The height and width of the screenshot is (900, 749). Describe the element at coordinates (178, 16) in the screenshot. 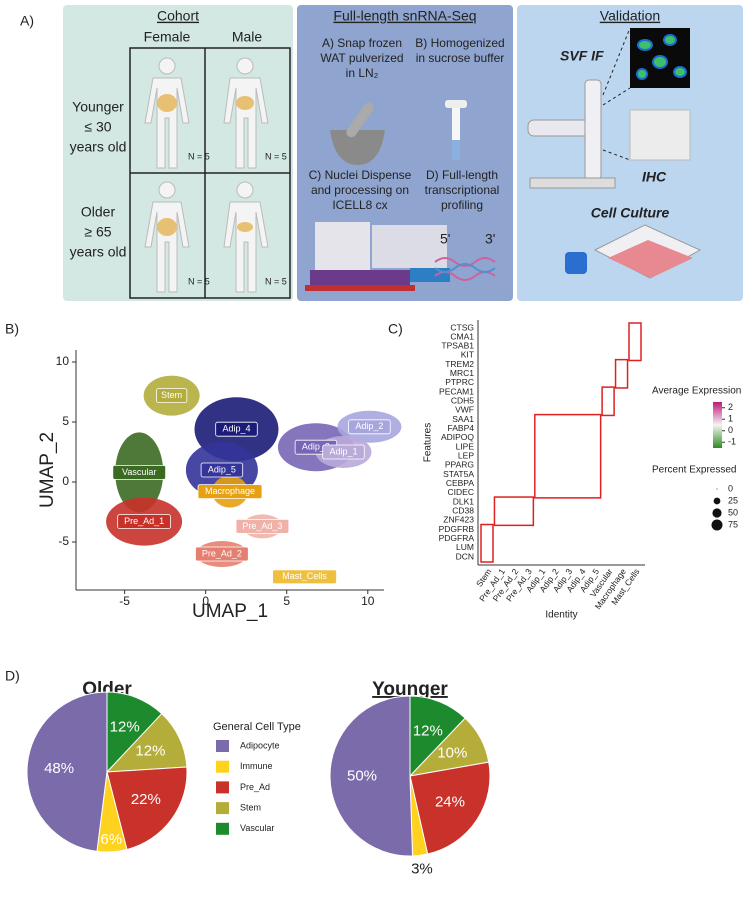

I see `box-title: Cohort` at that location.